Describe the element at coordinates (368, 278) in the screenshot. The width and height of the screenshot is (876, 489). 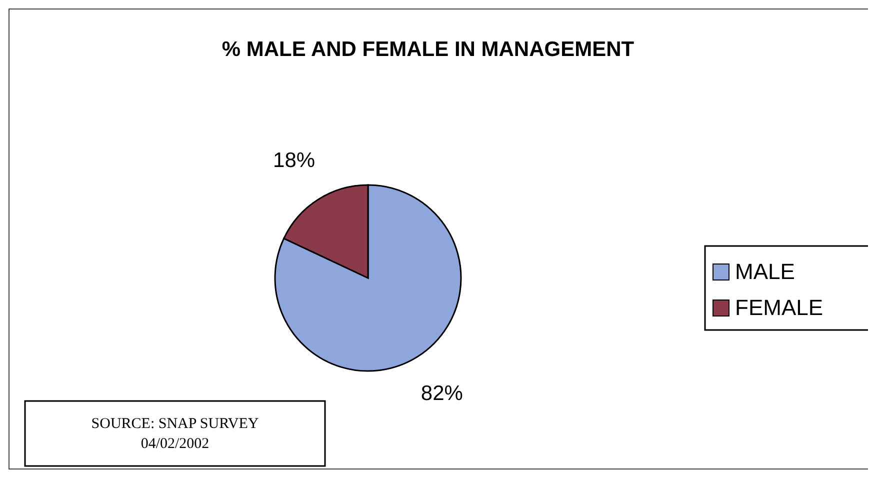
I see `pie-slice` at that location.